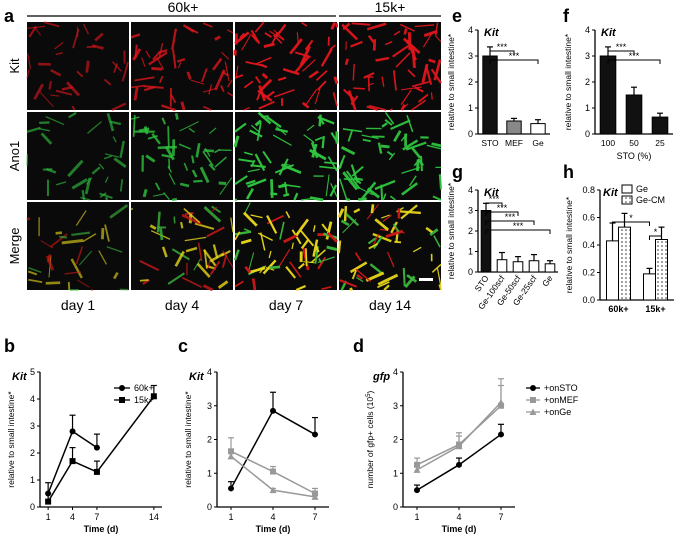 Image resolution: width=685 pixels, height=536 pixels. What do you see at coordinates (502, 47) in the screenshot?
I see `e-sig-label: ***` at bounding box center [502, 47].